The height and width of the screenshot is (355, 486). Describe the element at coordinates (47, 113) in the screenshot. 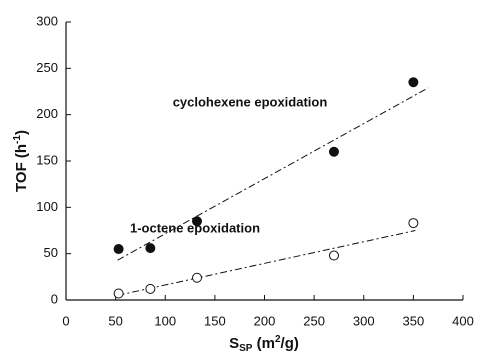

I see `y-tick-label: 200` at that location.